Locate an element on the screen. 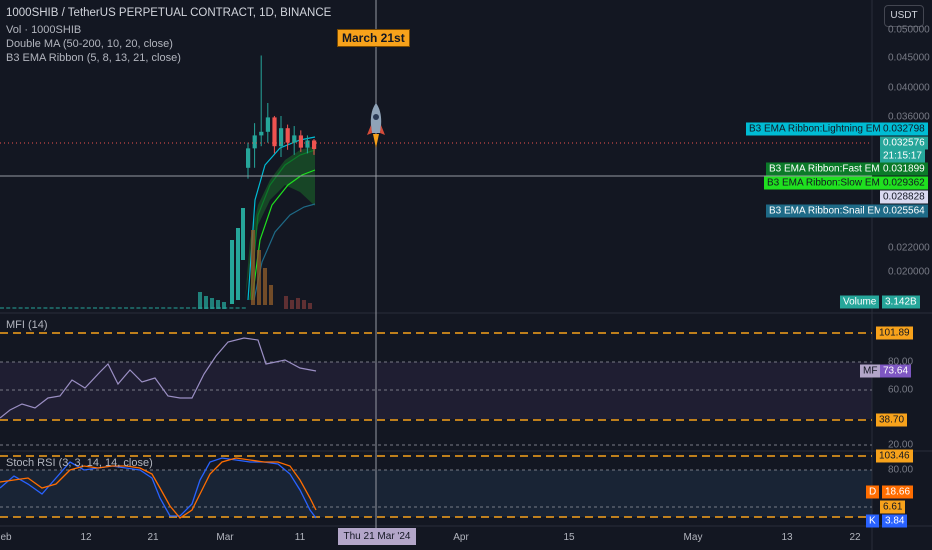 Image resolution: width=932 pixels, height=550 pixels. legend-volume: Vol · 1000SHIB is located at coordinates (44, 30).